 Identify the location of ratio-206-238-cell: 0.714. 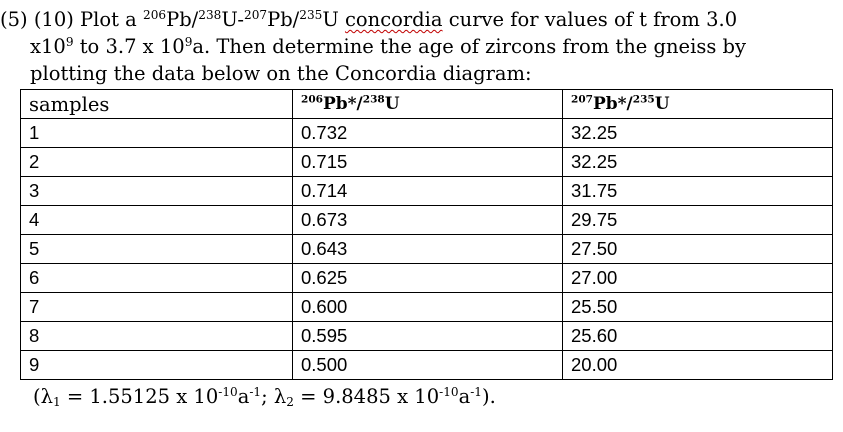
(427, 191).